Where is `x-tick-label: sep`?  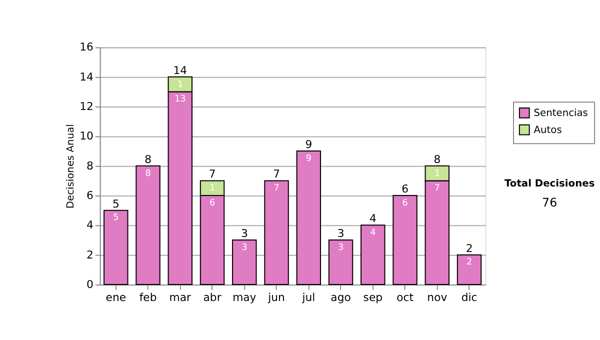
x-tick-label: sep is located at coordinates (373, 297).